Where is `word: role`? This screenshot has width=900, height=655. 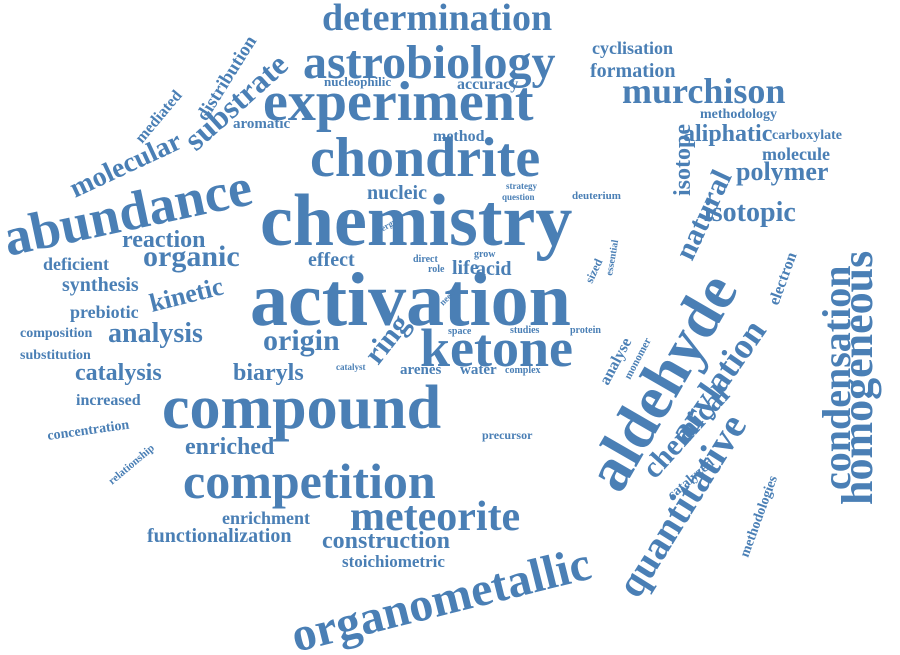 word: role is located at coordinates (436, 269).